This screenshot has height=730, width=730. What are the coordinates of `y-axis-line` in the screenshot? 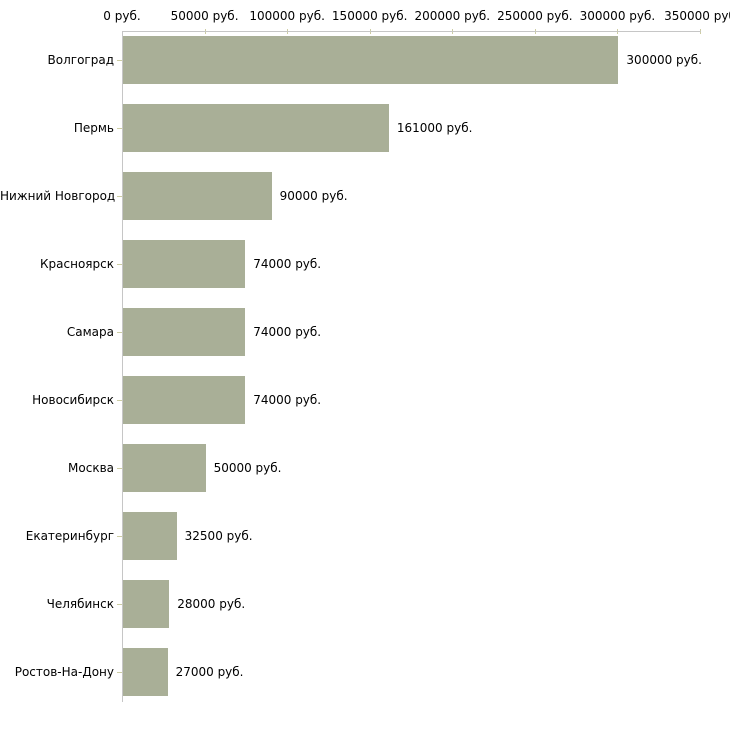 It's located at (122, 366).